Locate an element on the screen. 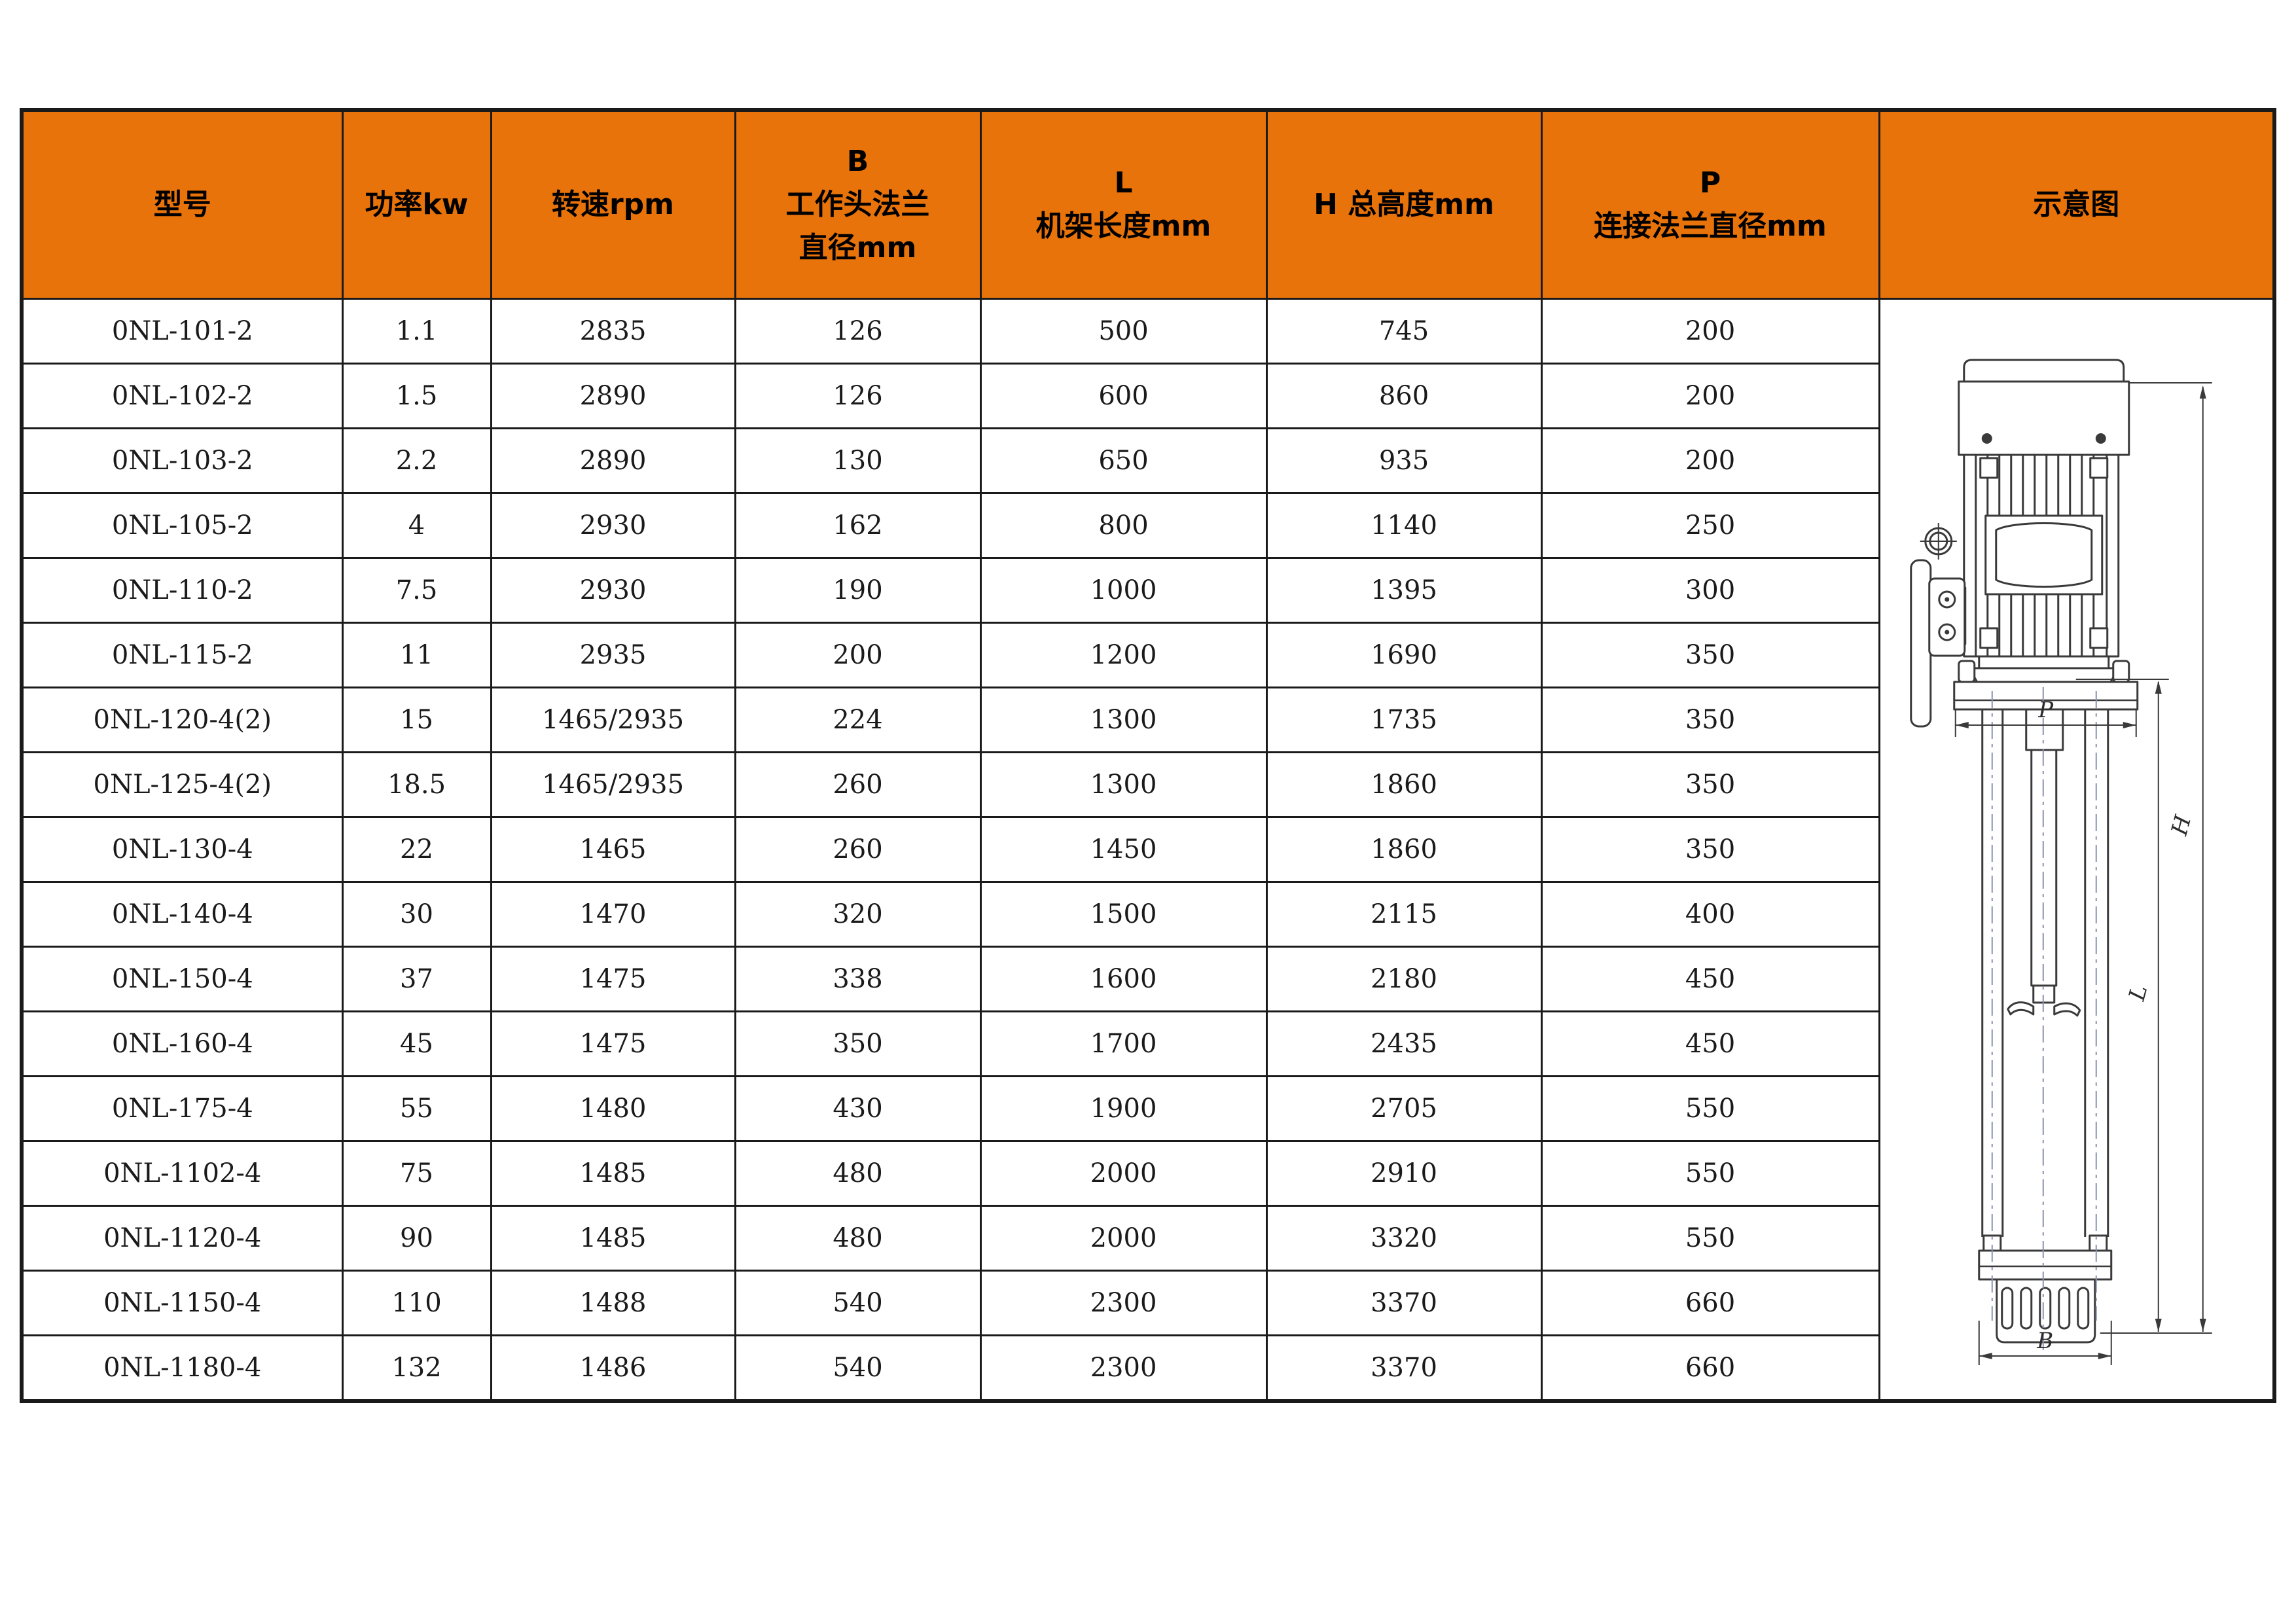 Image resolution: width=2296 pixels, height=1623 pixels. cell-b-flange: 320 is located at coordinates (858, 915).